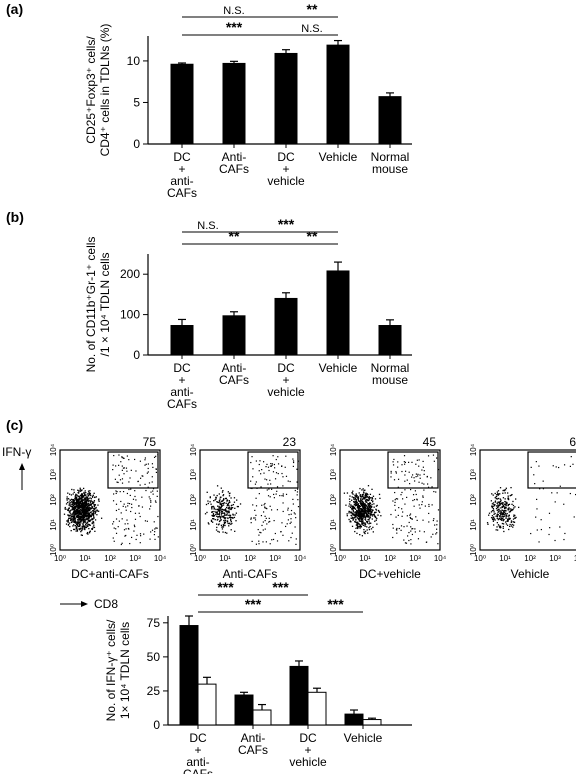  What do you see at coordinates (505, 558) in the screenshot?
I see `flow-x-tick-label: 10¹` at bounding box center [505, 558].